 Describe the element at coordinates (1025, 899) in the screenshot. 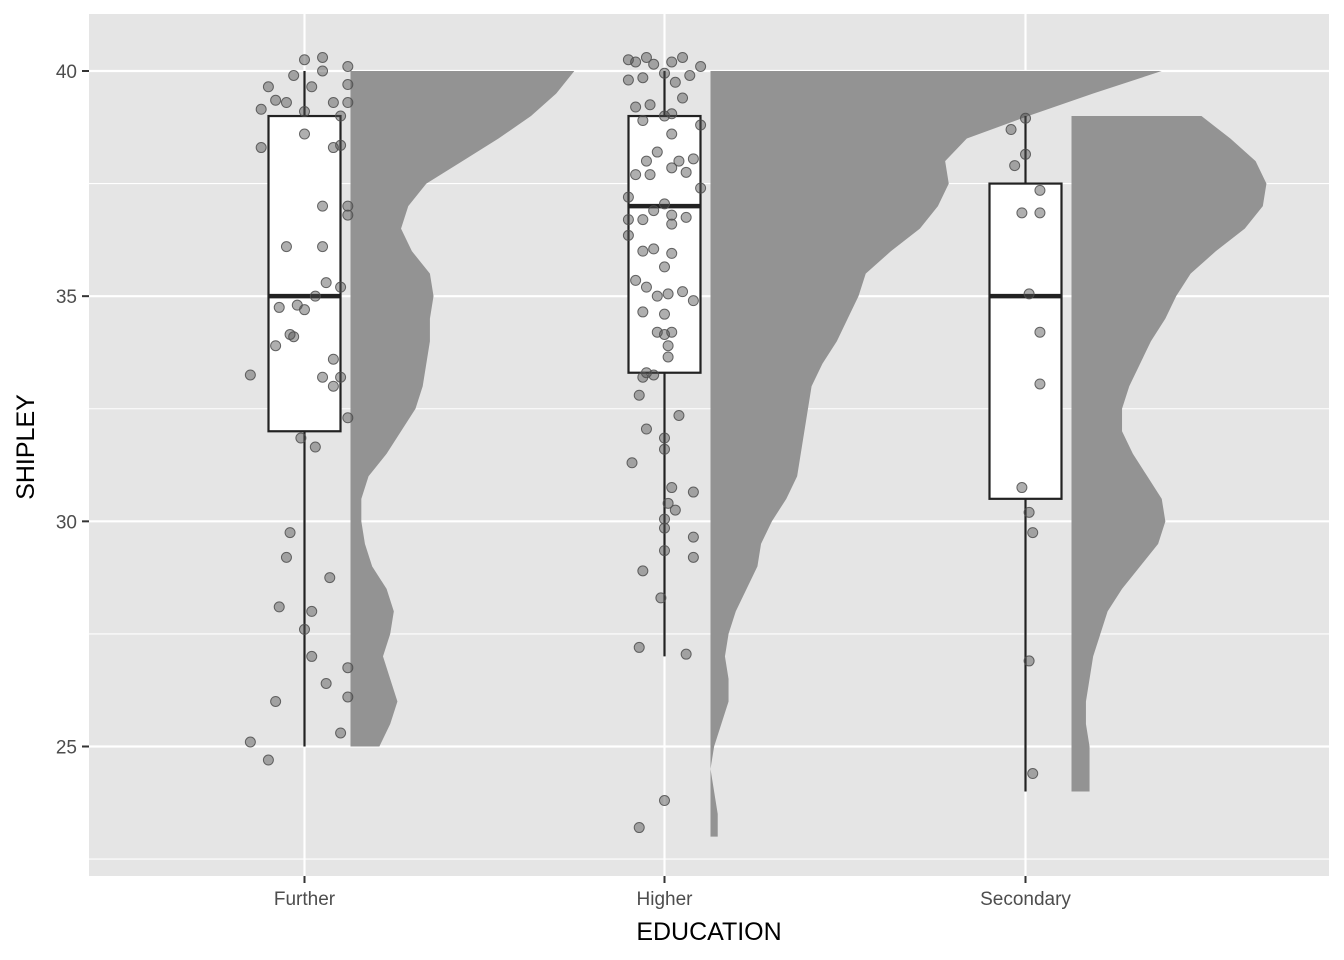

I see `x-tick-label: Secondary` at that location.